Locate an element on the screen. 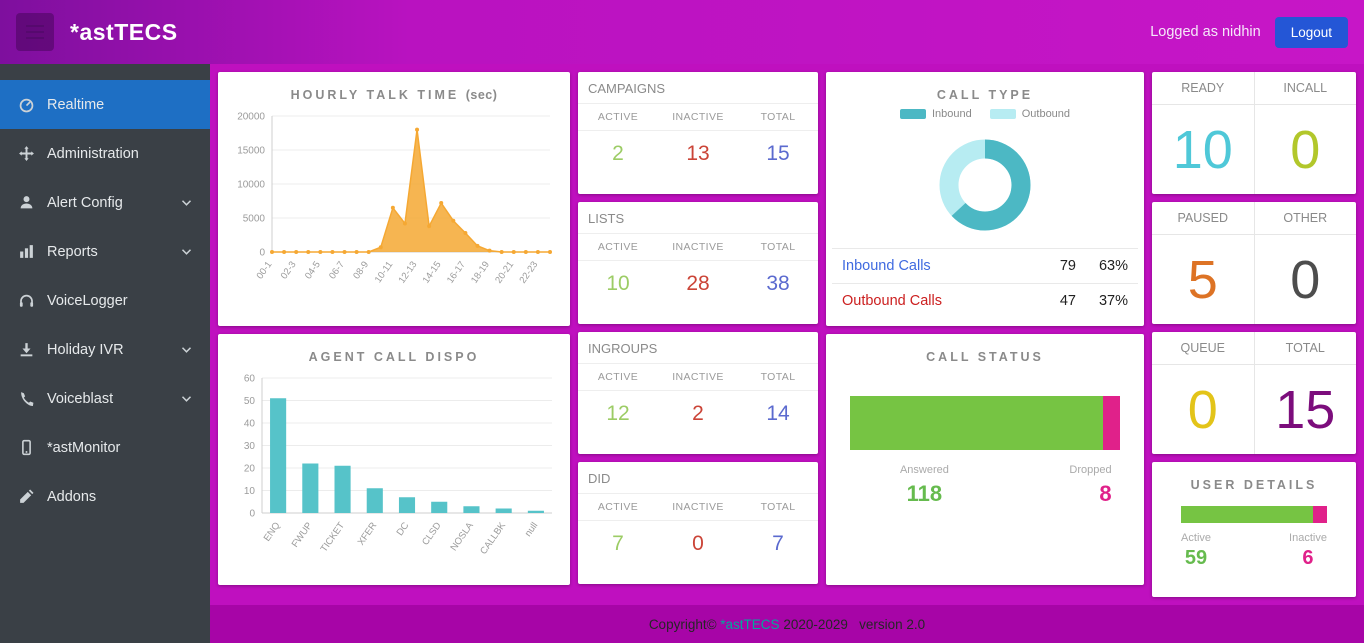 This screenshot has height=643, width=1364. lists-card: LISTS ACTIVE INACTIVE TOTAL 10 28 38 is located at coordinates (698, 263).